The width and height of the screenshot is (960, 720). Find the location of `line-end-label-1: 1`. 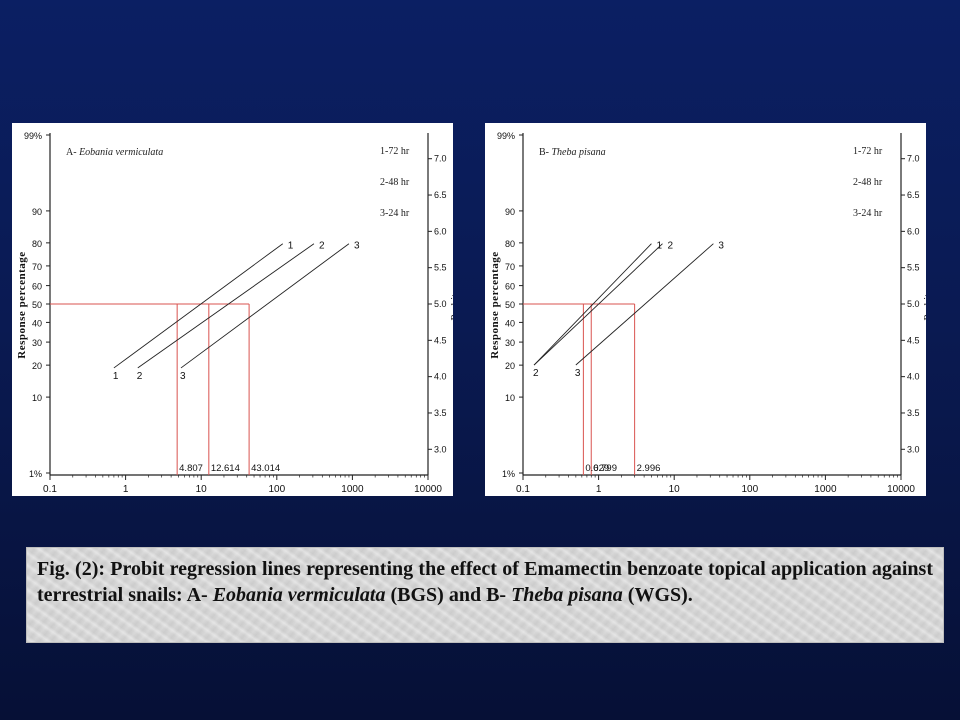

line-end-label-1: 1 is located at coordinates (291, 246).